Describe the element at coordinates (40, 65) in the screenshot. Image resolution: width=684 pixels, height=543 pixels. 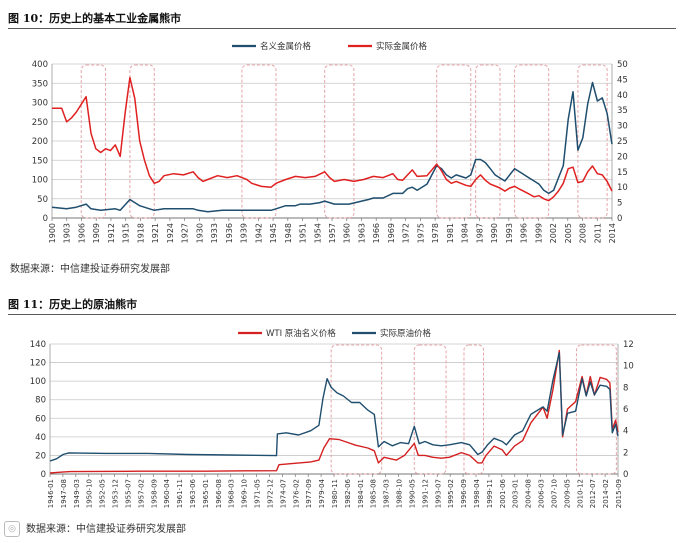
I see `metal-chart-left-tick-label: 400` at that location.